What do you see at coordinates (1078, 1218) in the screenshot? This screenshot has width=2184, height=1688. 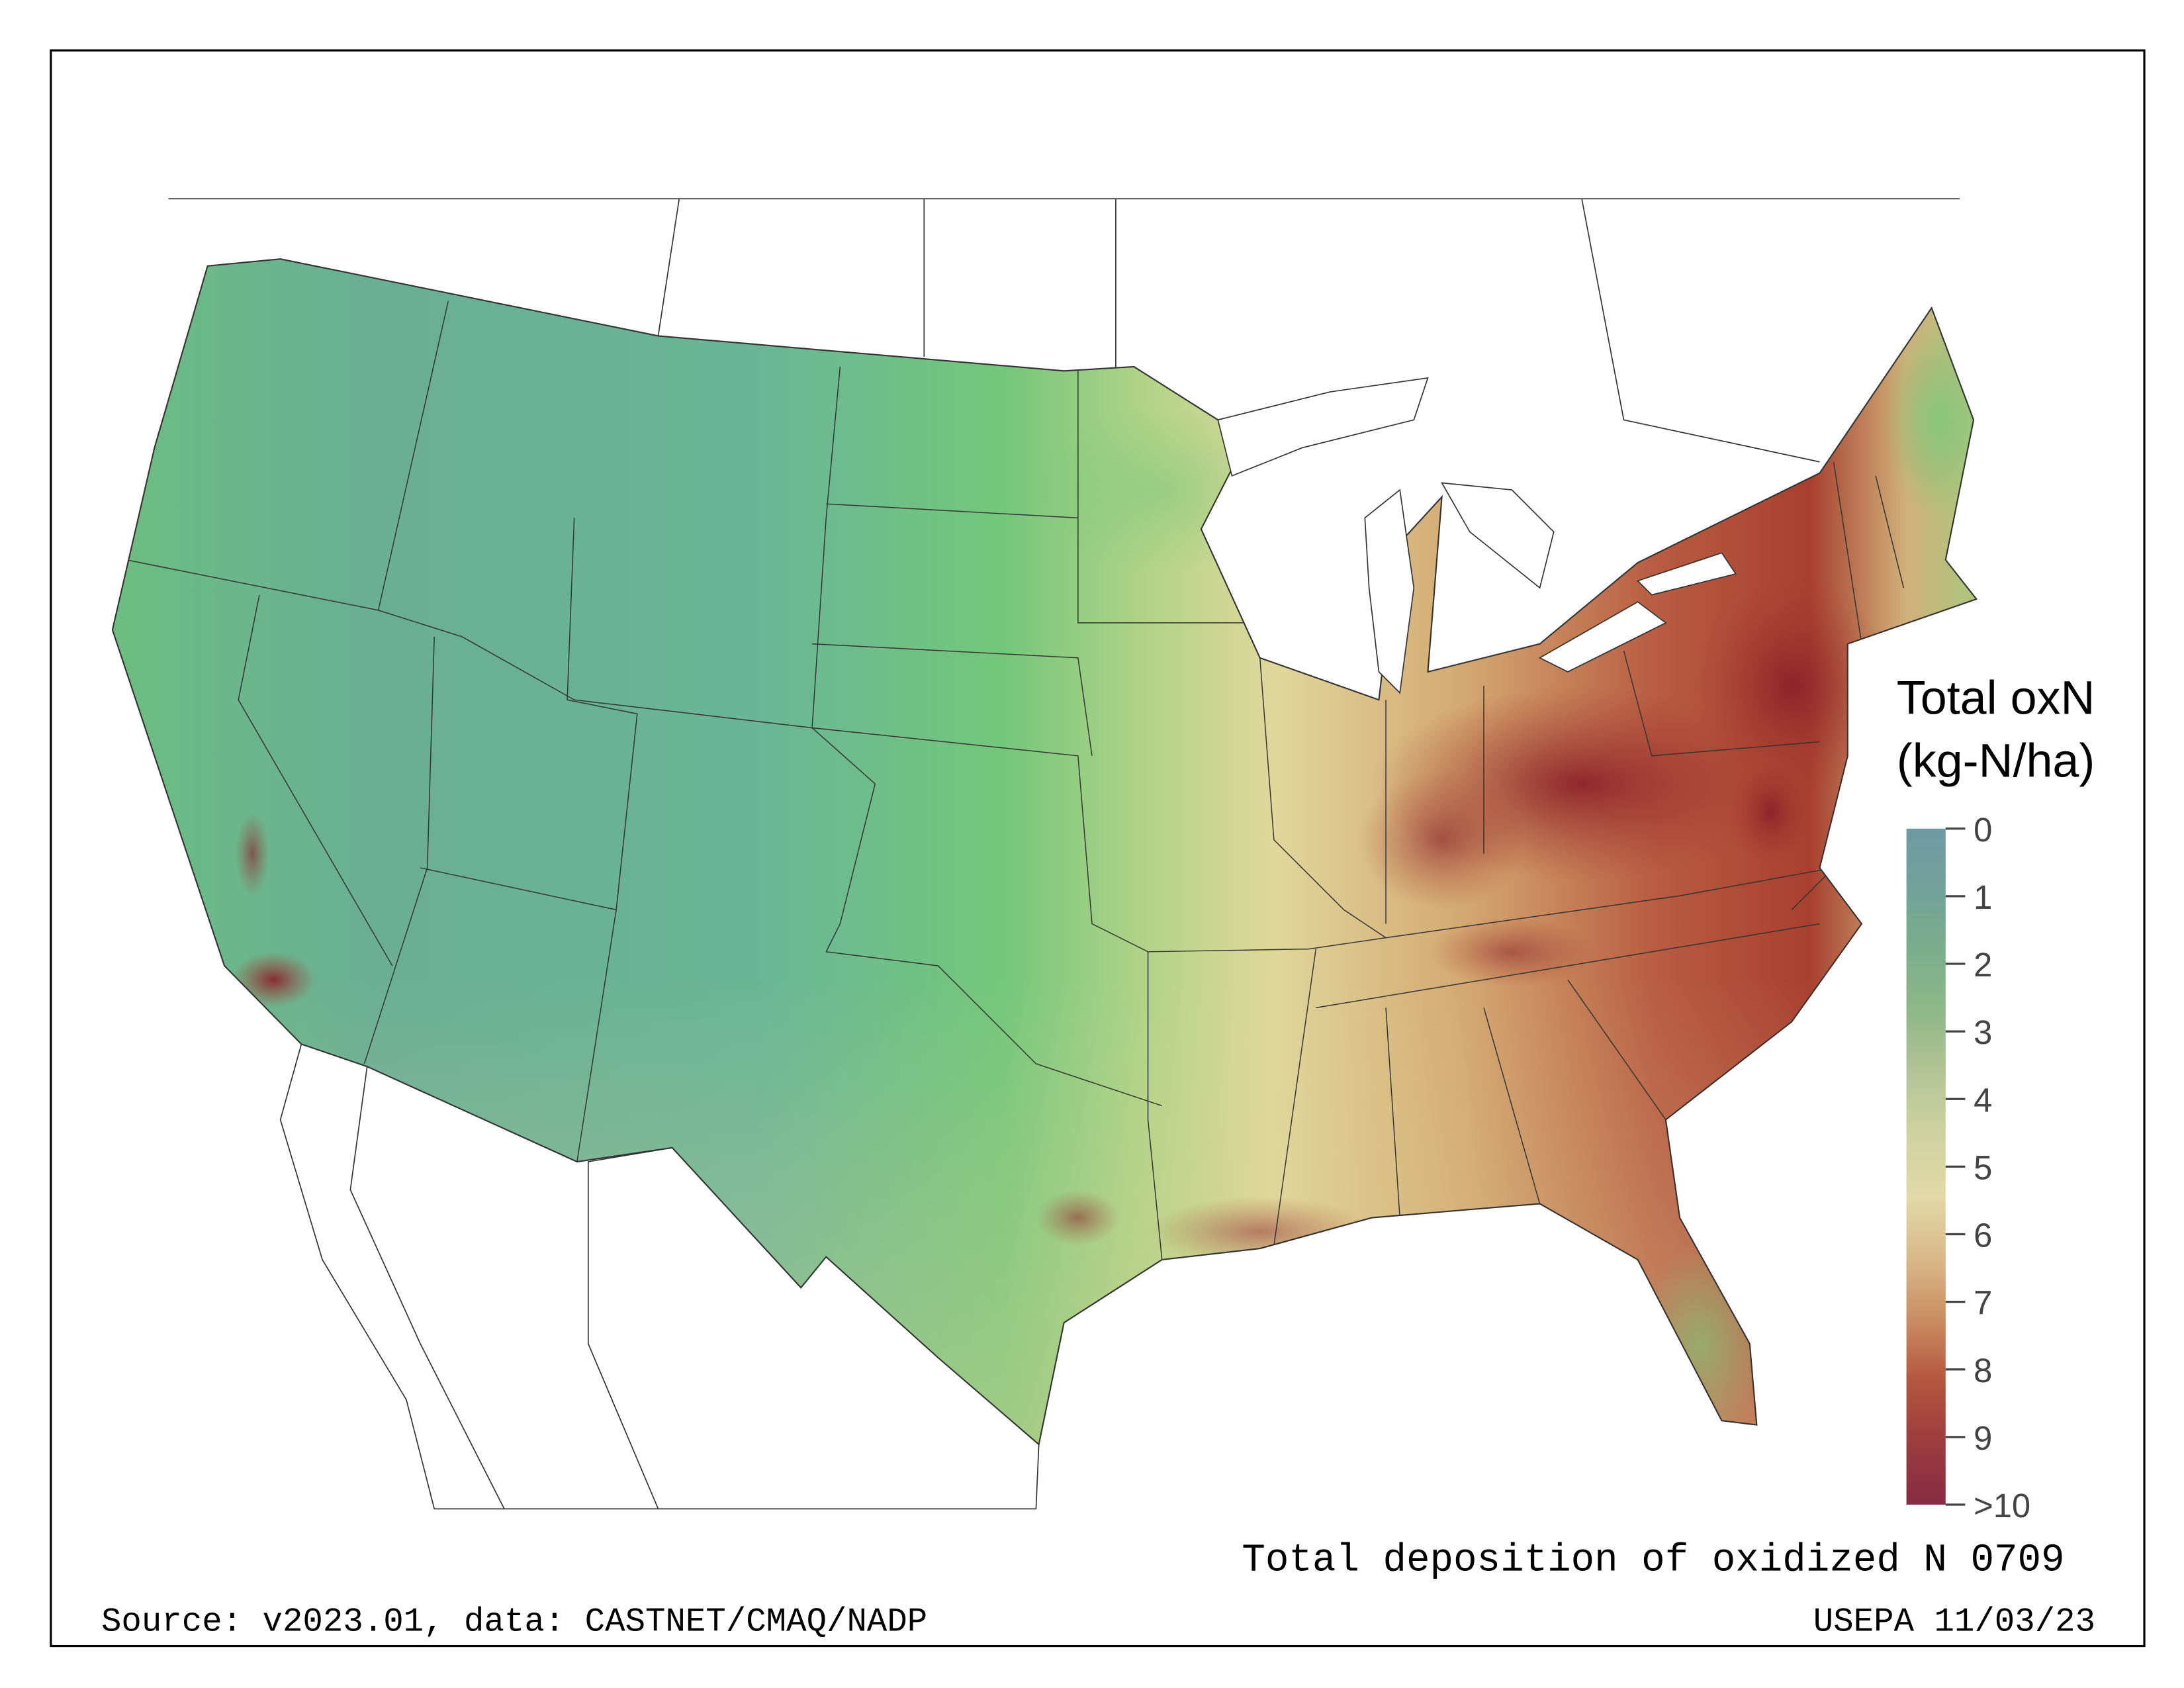 I see `hotspot-houston` at bounding box center [1078, 1218].